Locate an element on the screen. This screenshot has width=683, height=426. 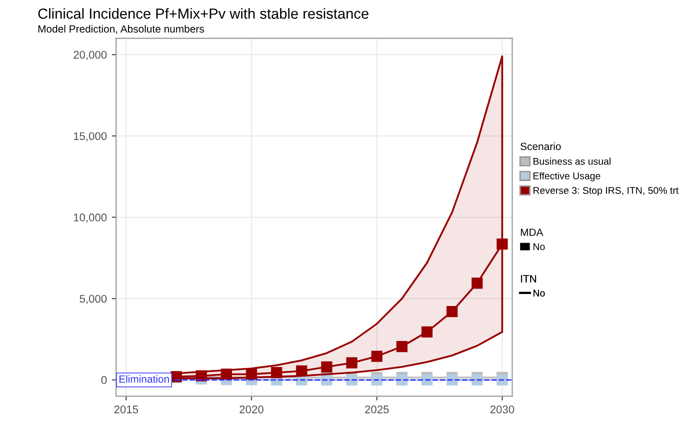
legend-title: Scenario is located at coordinates (540, 146).